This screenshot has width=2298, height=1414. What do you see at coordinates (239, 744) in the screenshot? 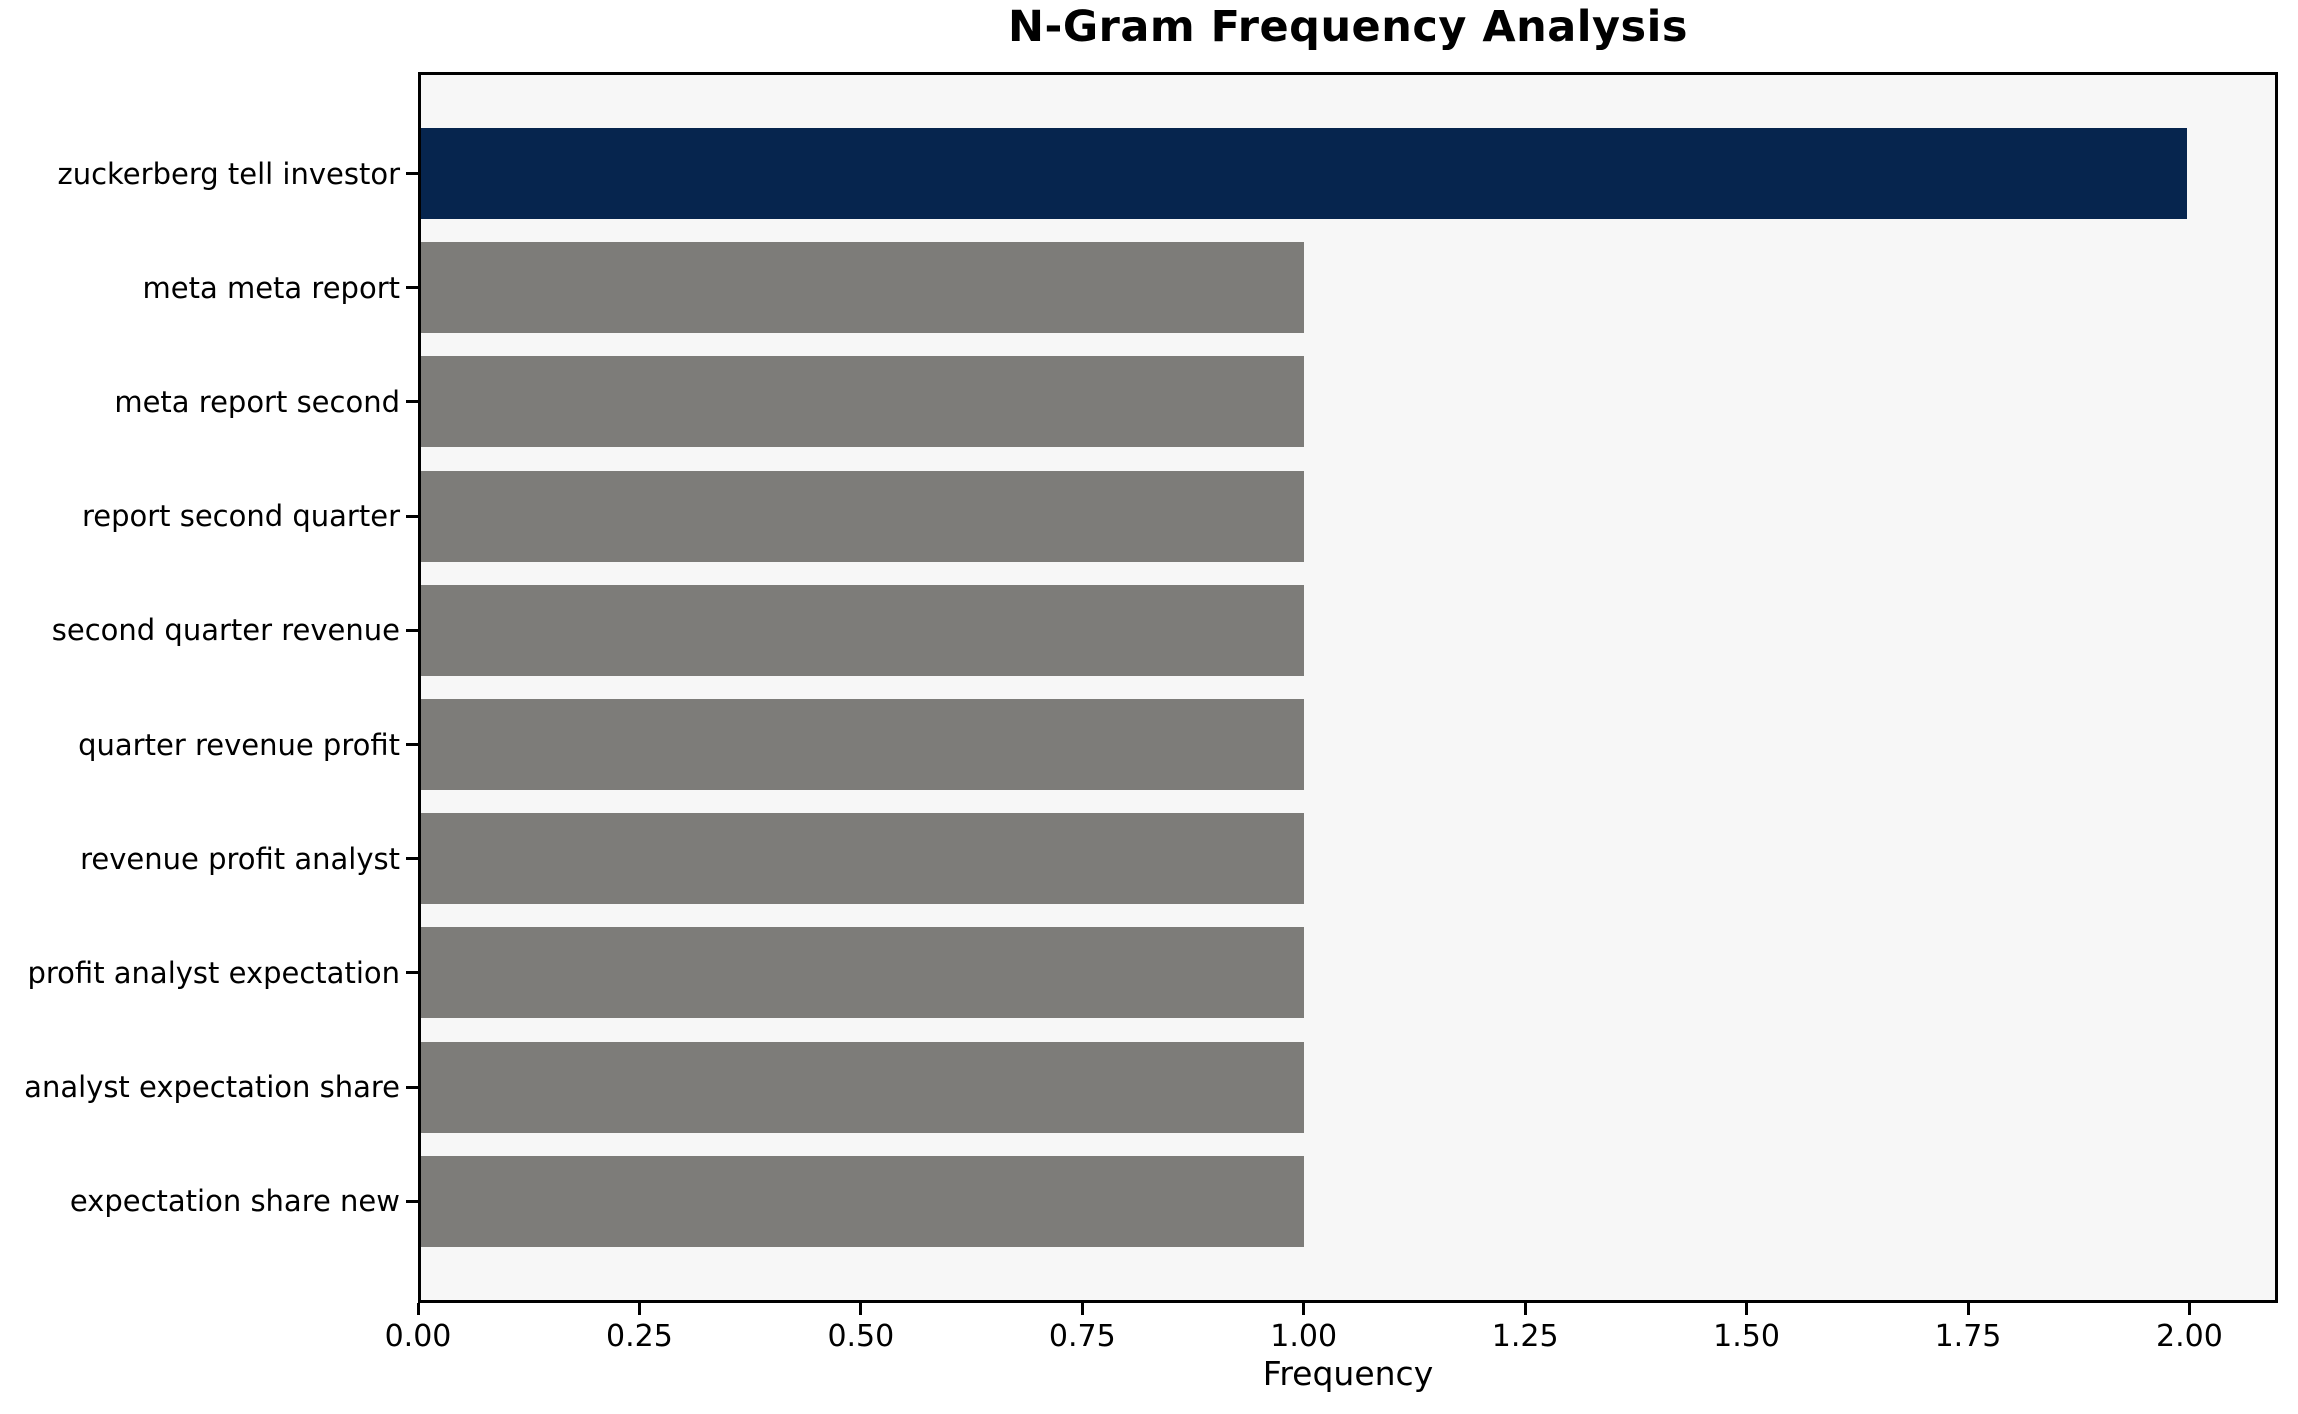
I see `y-axis-label: quarter revenue profit` at bounding box center [239, 744].